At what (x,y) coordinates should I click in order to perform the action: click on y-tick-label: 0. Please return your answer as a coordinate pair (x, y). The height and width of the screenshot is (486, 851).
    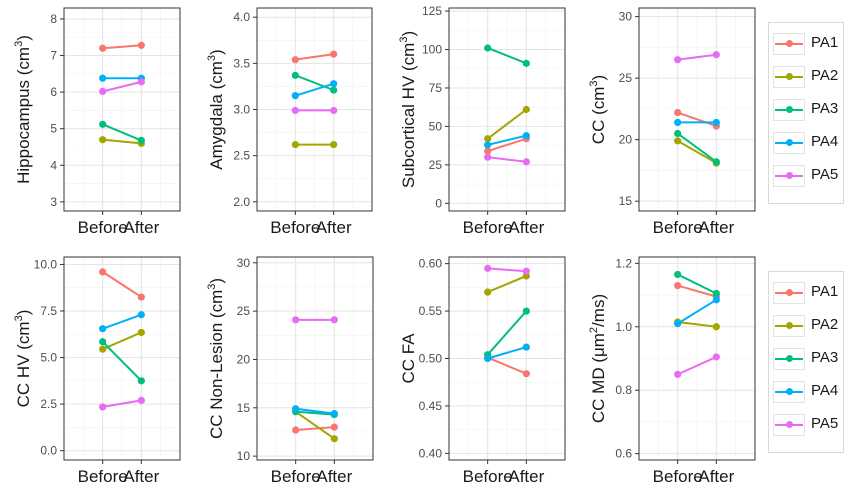
    Looking at the image, I should click on (438, 203).